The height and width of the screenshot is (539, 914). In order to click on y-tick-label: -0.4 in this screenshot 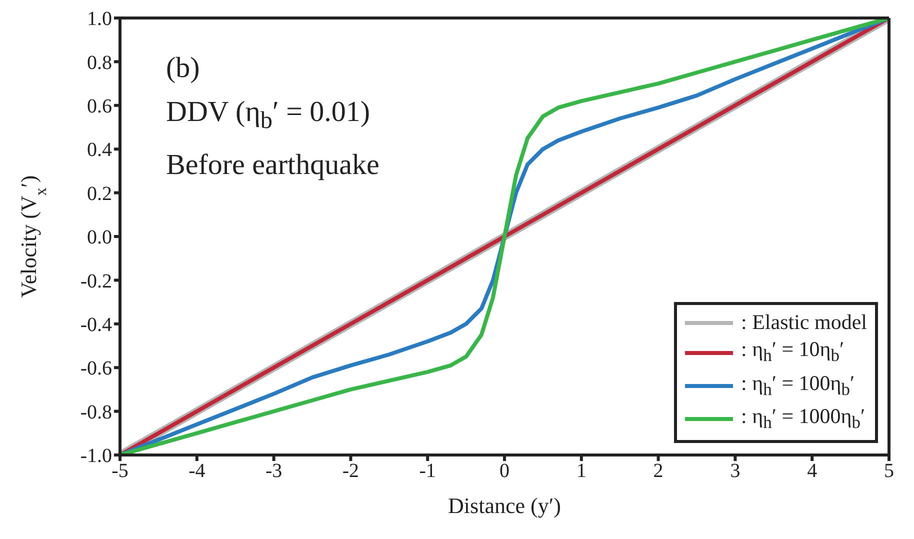, I will do `click(96, 325)`.